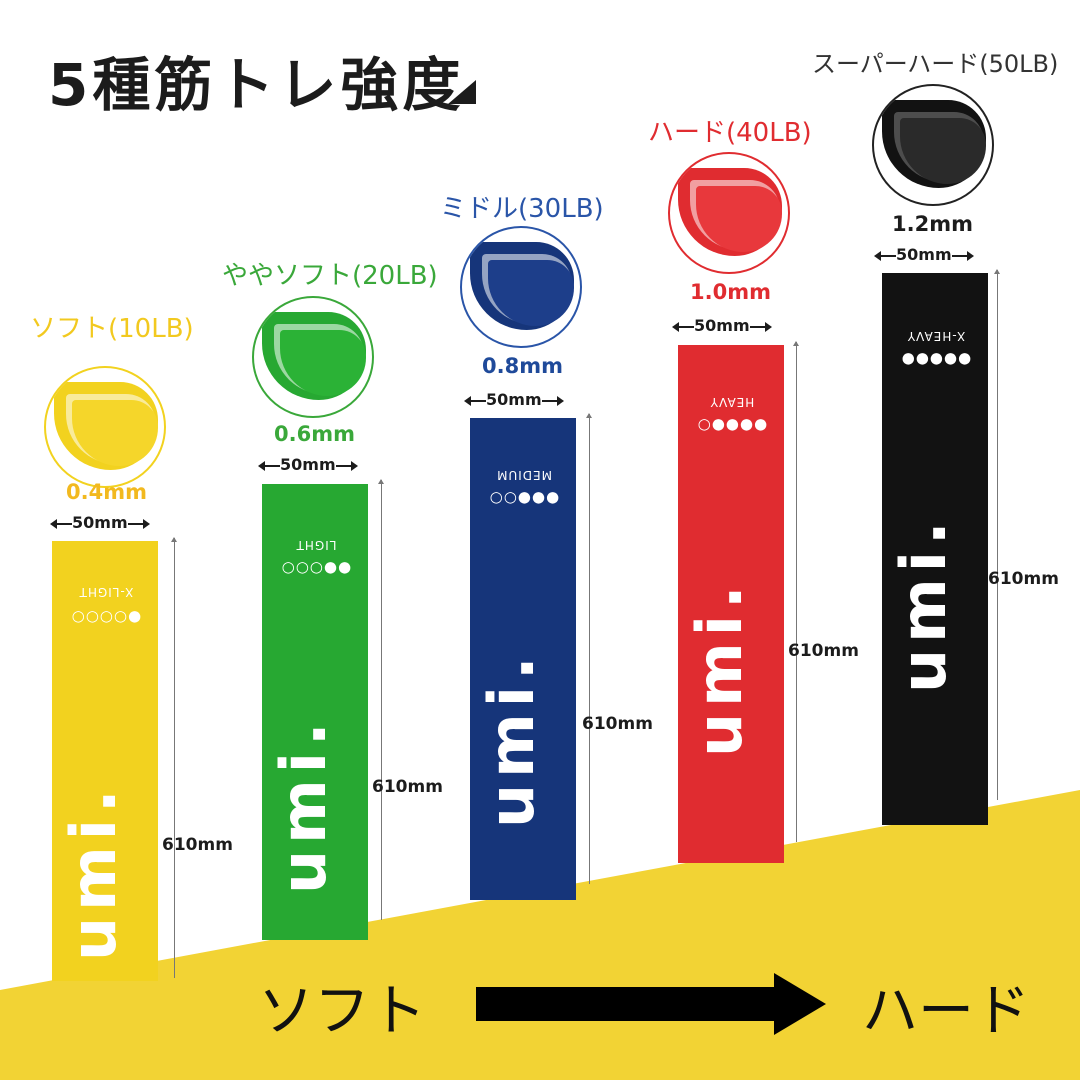  I want to click on band-name-middle: ミドル(30LB), so click(522, 209).